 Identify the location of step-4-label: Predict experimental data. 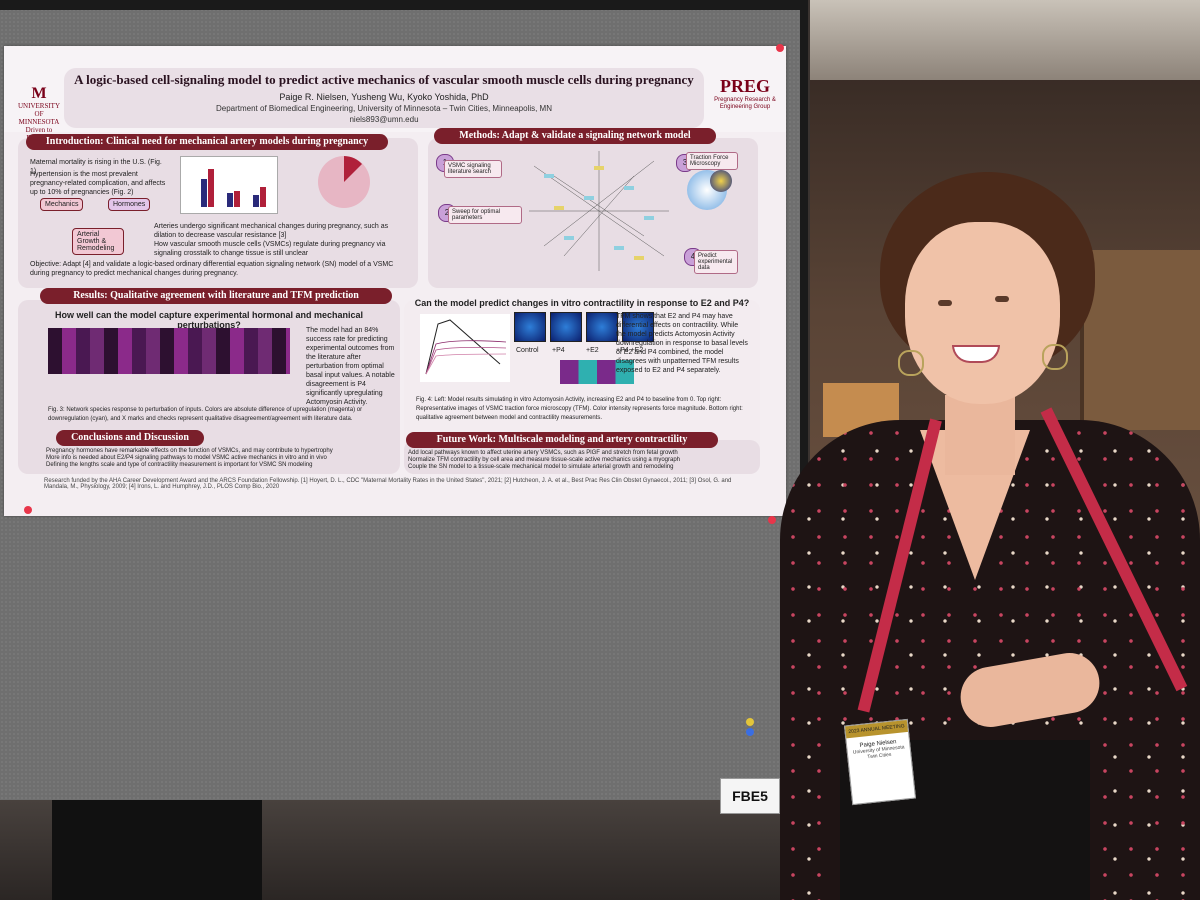
(716, 262).